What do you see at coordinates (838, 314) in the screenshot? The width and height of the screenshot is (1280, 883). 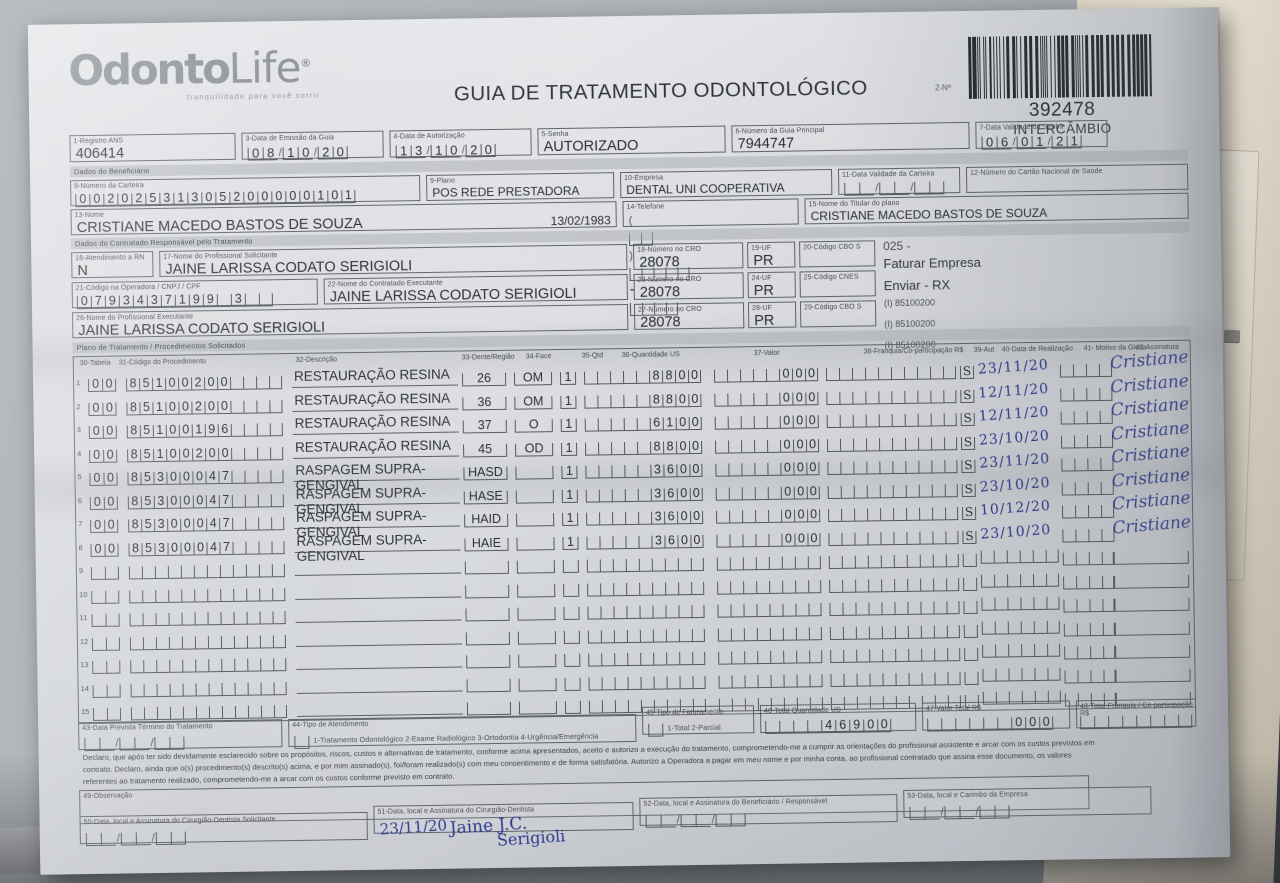 I see `field-cbo-prof-executante: 29-Código CBO S` at bounding box center [838, 314].